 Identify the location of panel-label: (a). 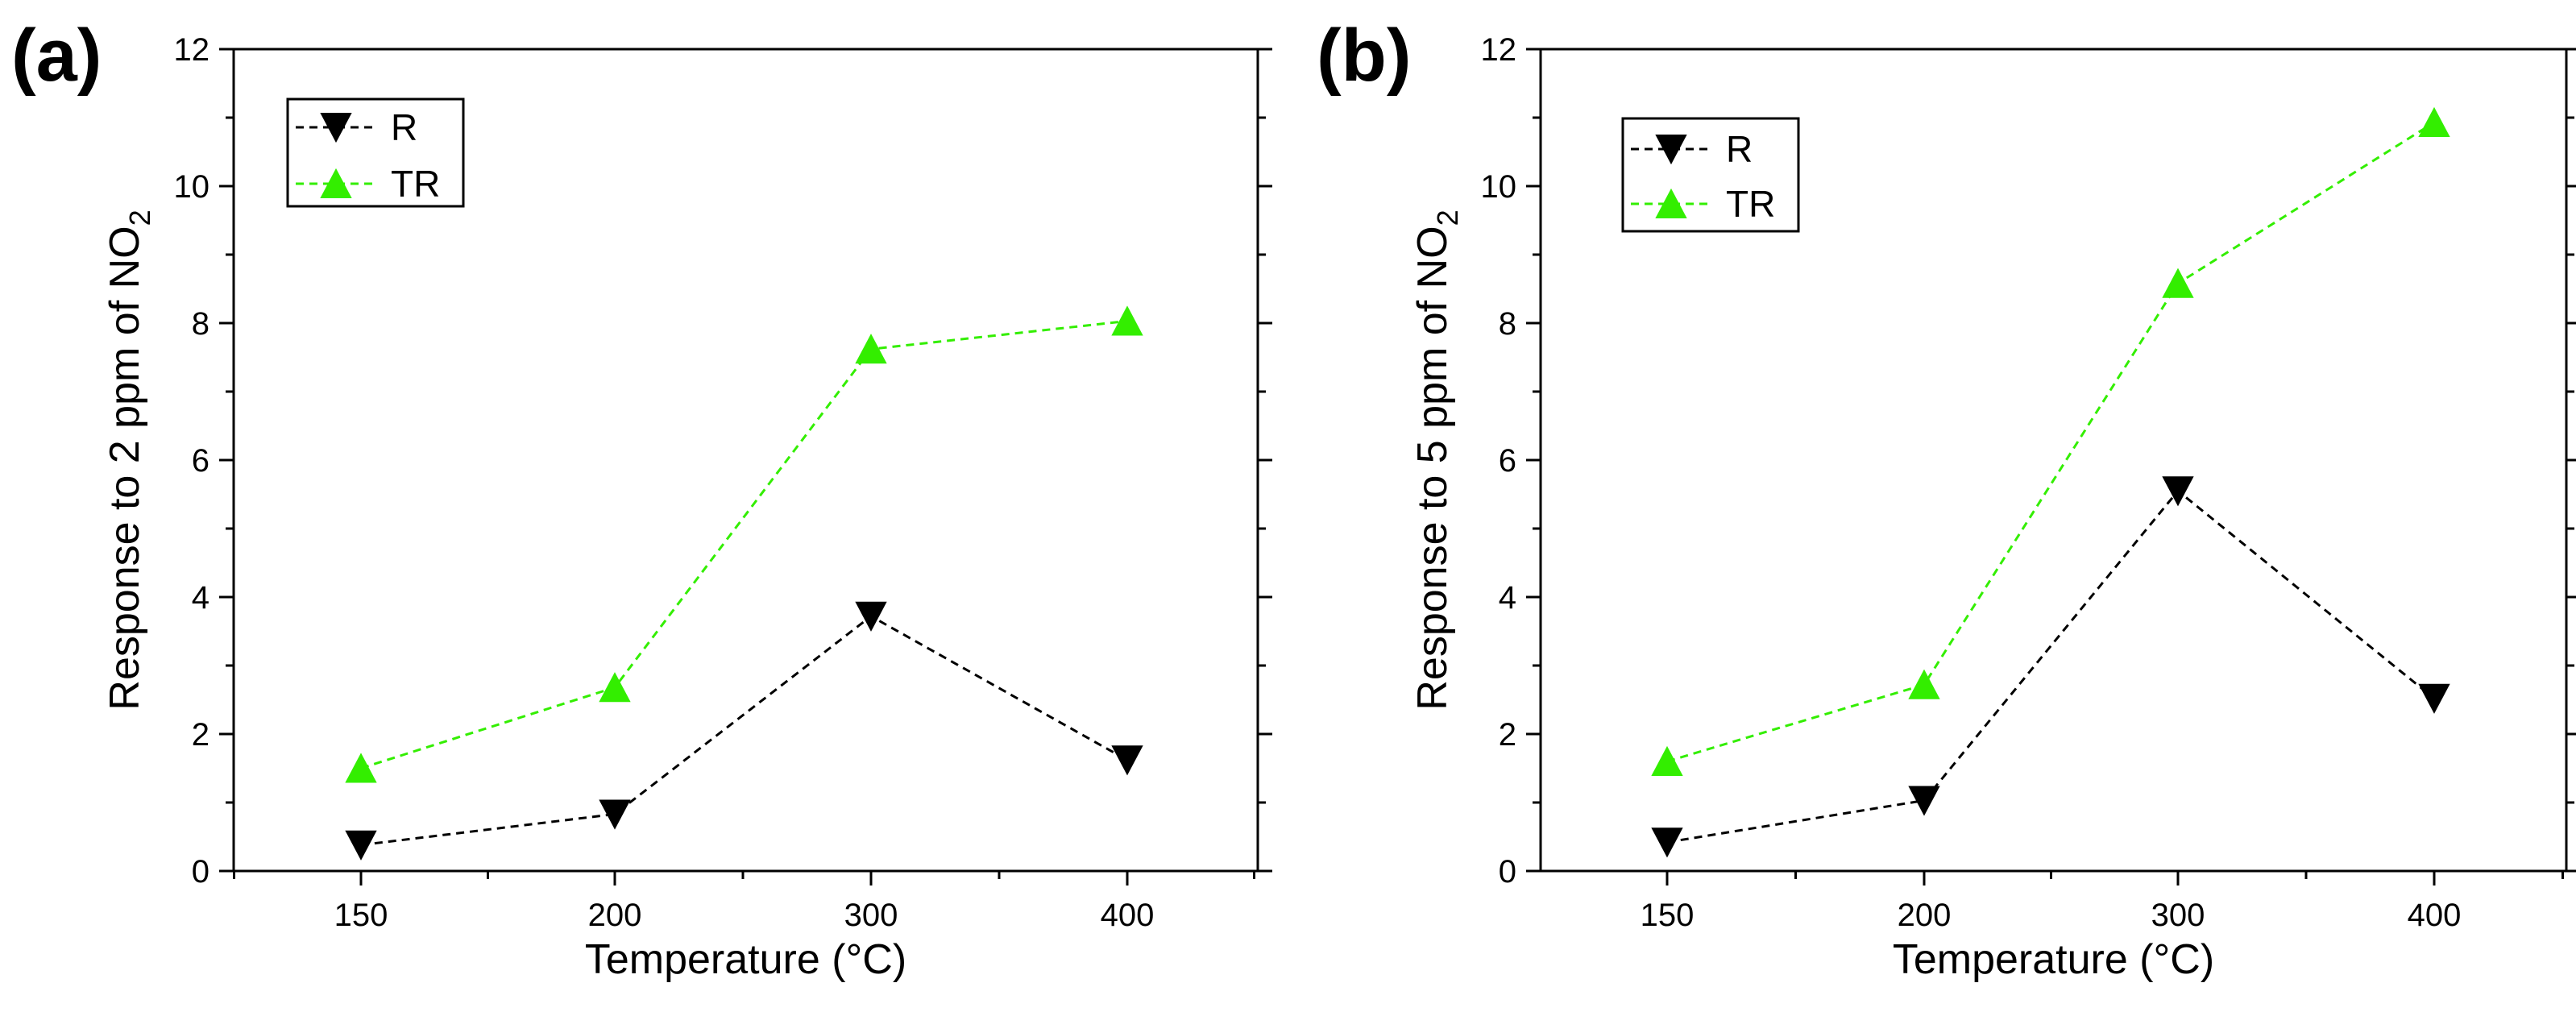
(57, 56).